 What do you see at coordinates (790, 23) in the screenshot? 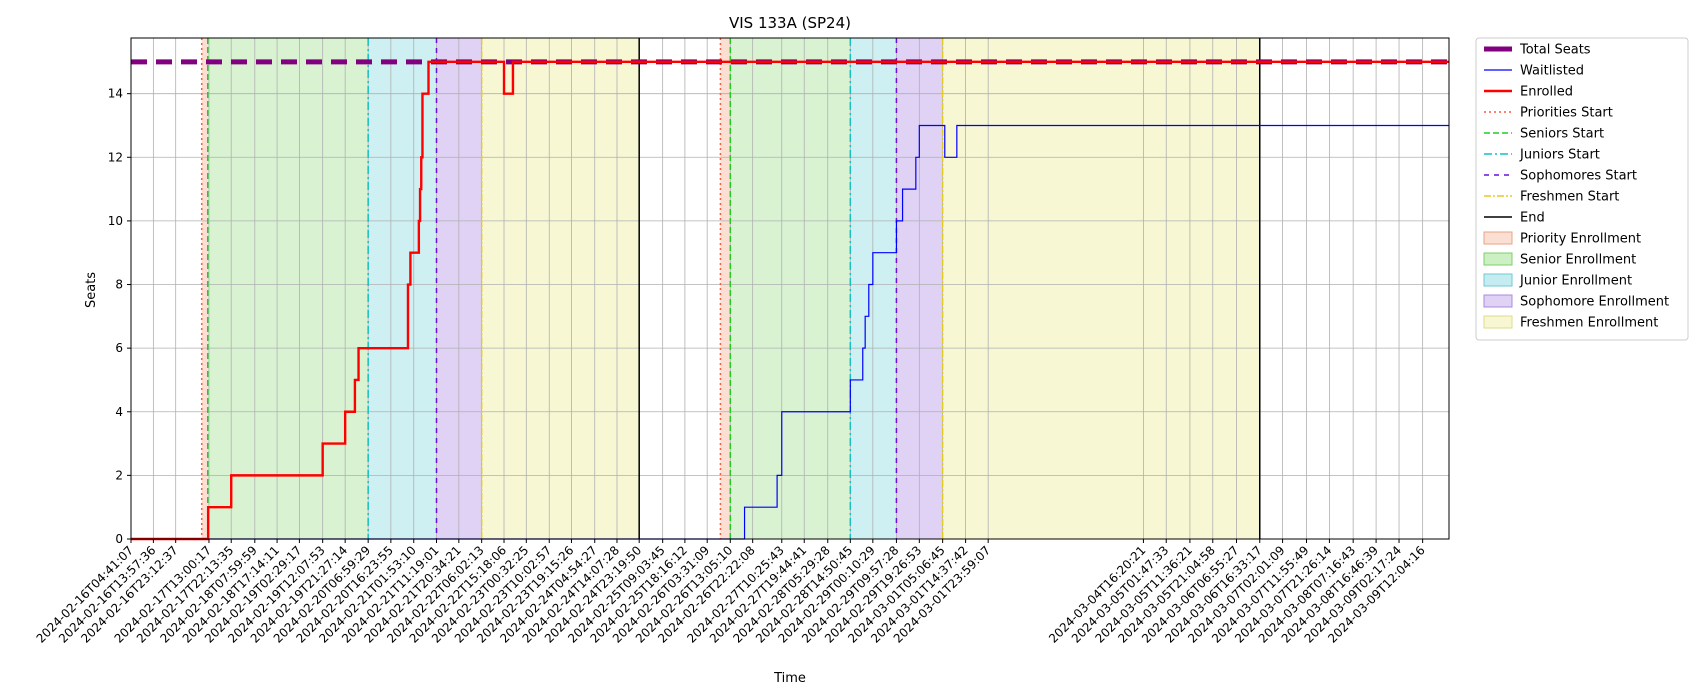
I see `chart-title: VIS 133A (SP24)` at bounding box center [790, 23].